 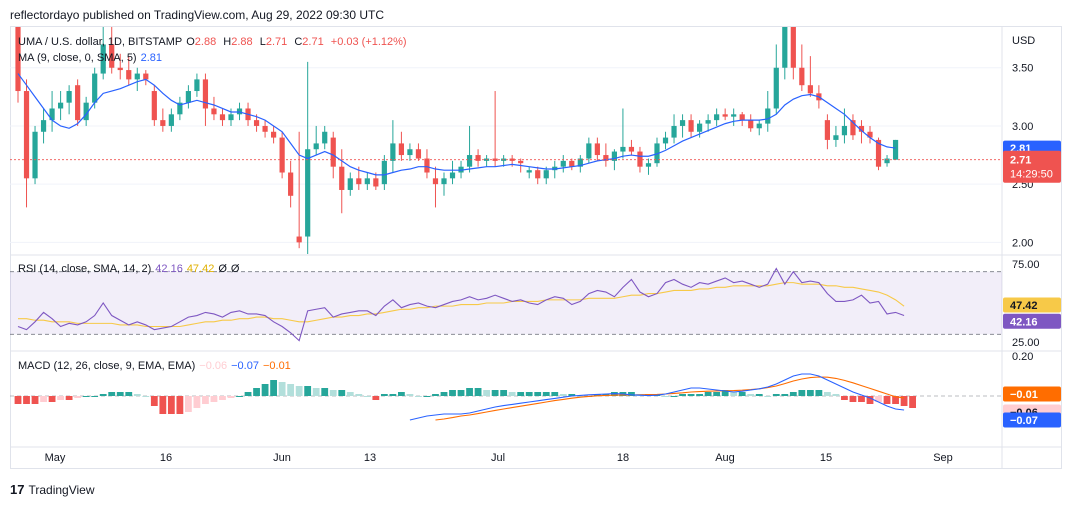 What do you see at coordinates (262, 42) in the screenshot?
I see `low-label: L` at bounding box center [262, 42].